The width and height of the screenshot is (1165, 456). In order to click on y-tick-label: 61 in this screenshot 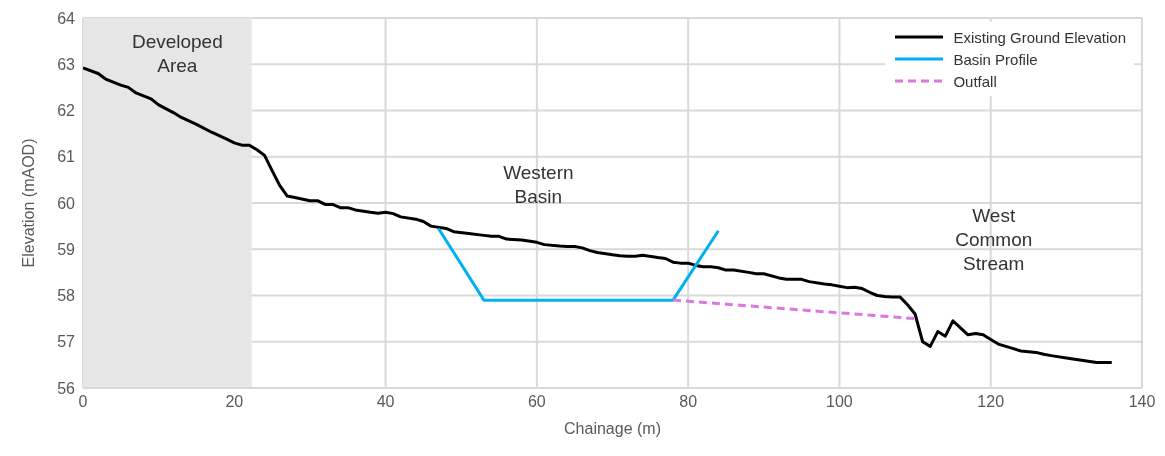, I will do `click(66, 157)`.